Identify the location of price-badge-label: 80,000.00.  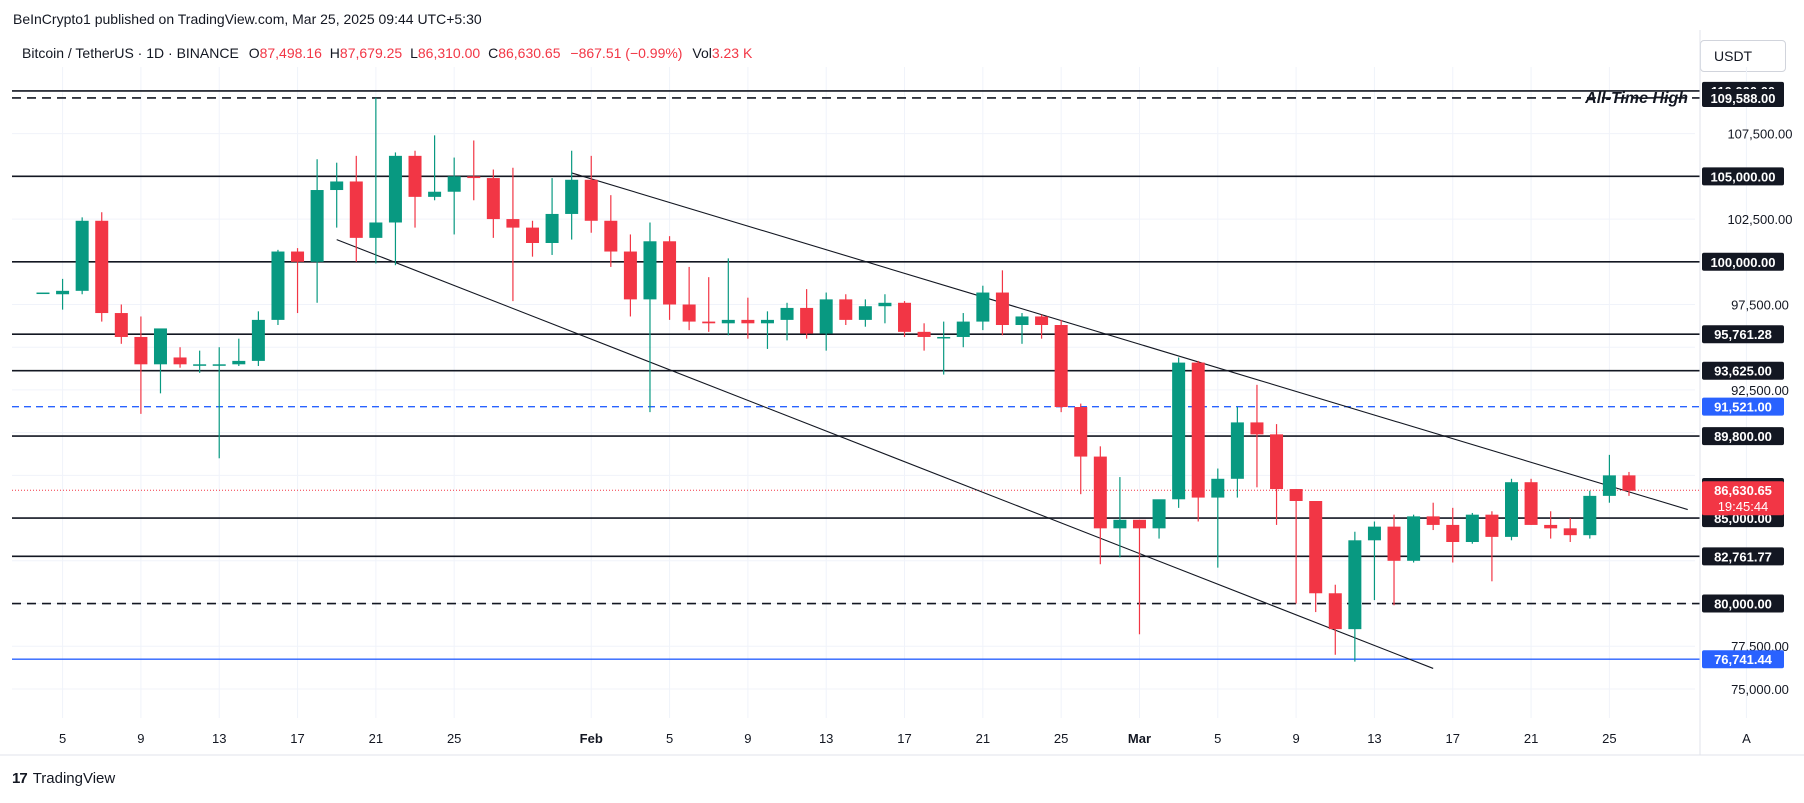
(1743, 604).